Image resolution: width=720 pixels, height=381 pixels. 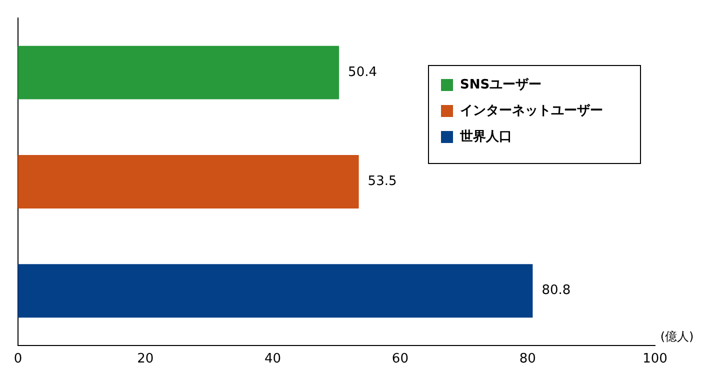 What do you see at coordinates (677, 337) in the screenshot?
I see `x-axis-title: (億人)` at bounding box center [677, 337].